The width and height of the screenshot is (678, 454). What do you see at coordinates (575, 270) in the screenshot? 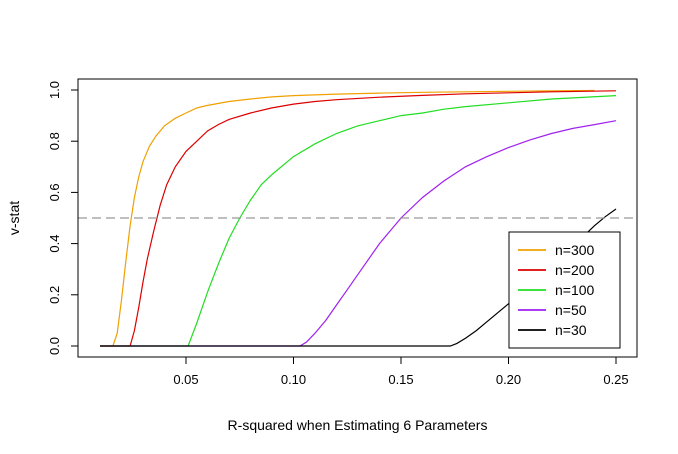
I see `legend-label: n=200` at bounding box center [575, 270].